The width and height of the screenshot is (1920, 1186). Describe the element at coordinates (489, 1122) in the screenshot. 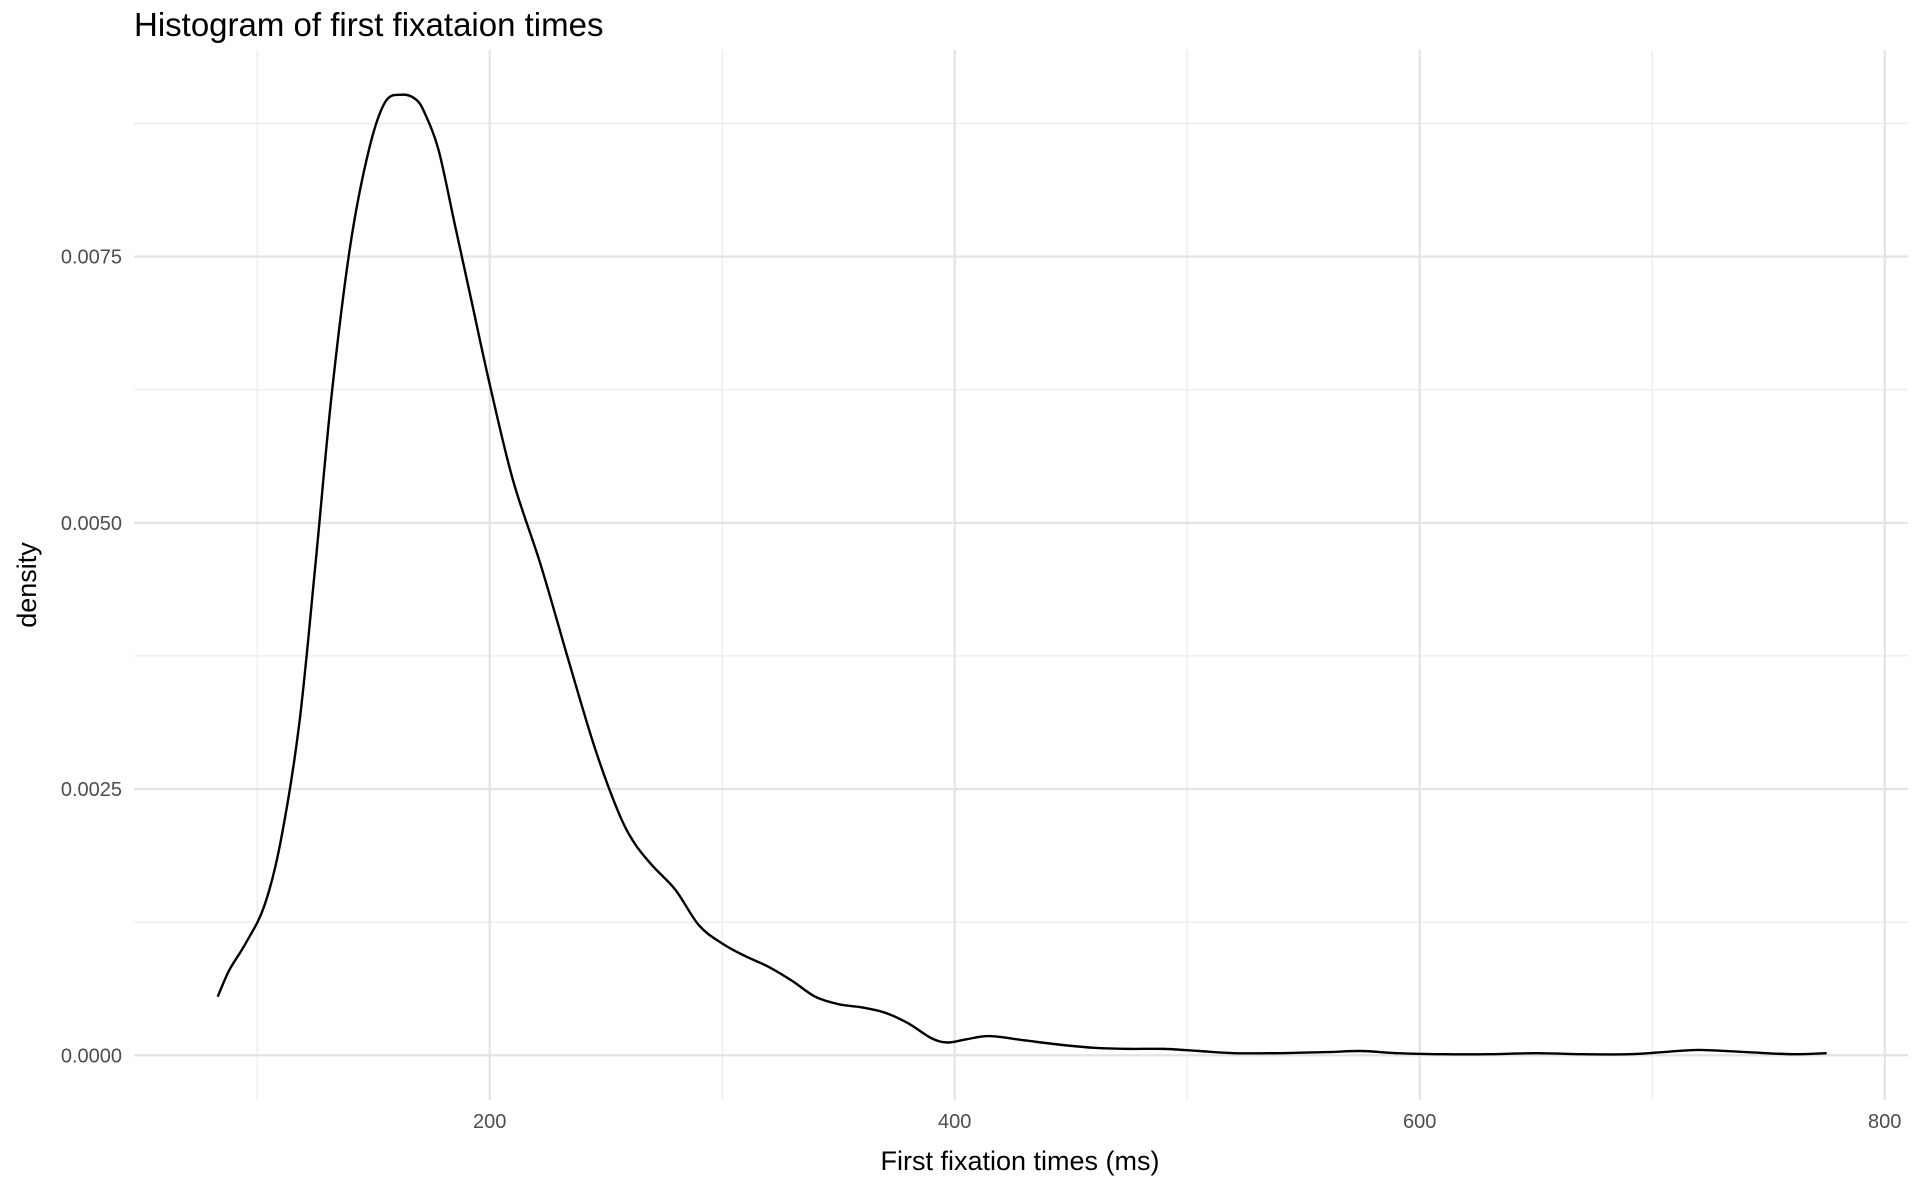

I see `x-tick-label: 200` at that location.